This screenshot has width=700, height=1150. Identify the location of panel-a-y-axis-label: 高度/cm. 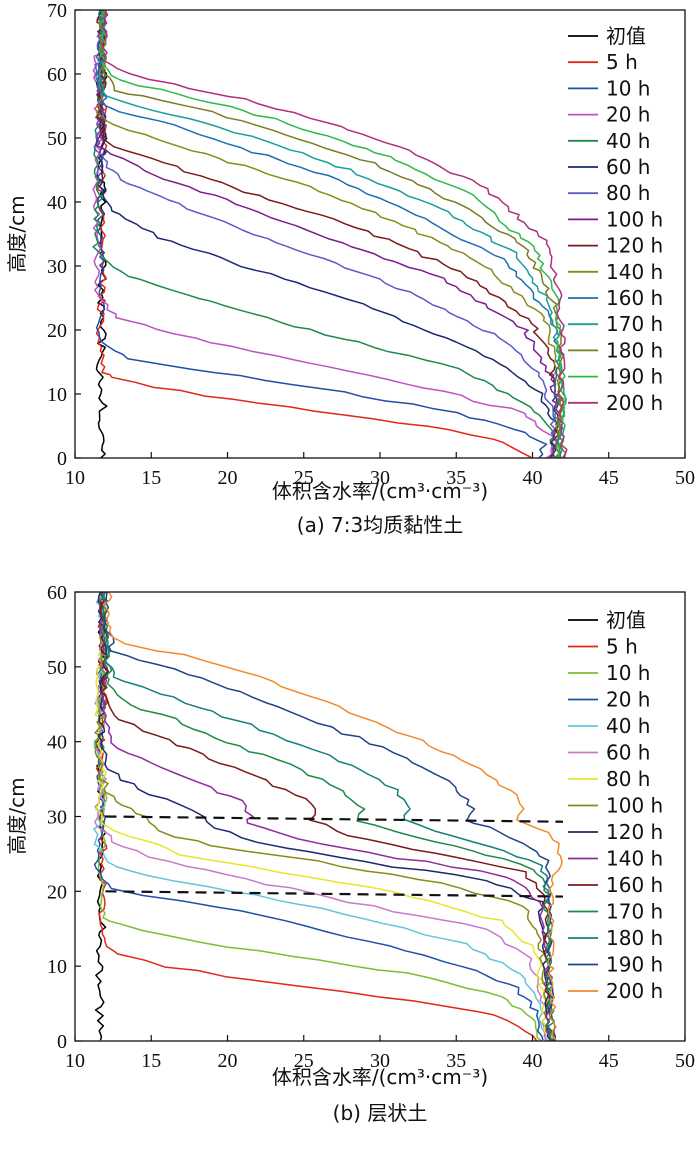
(17, 233).